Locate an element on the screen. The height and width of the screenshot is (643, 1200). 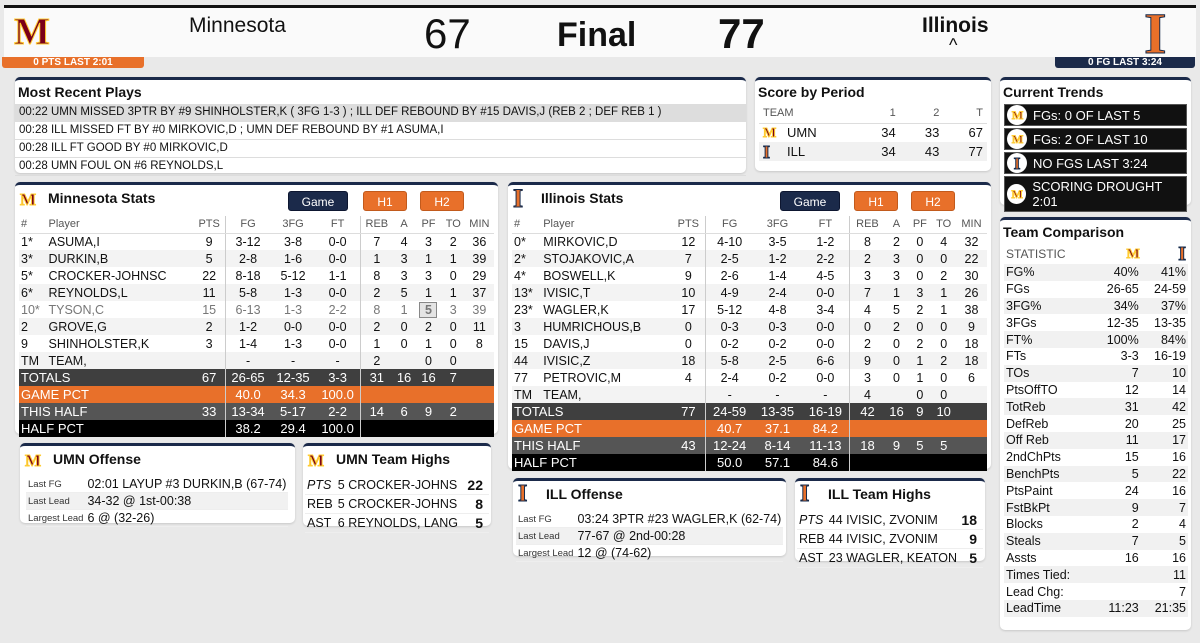
panel-title: Team Comparison is located at coordinates (1064, 232).